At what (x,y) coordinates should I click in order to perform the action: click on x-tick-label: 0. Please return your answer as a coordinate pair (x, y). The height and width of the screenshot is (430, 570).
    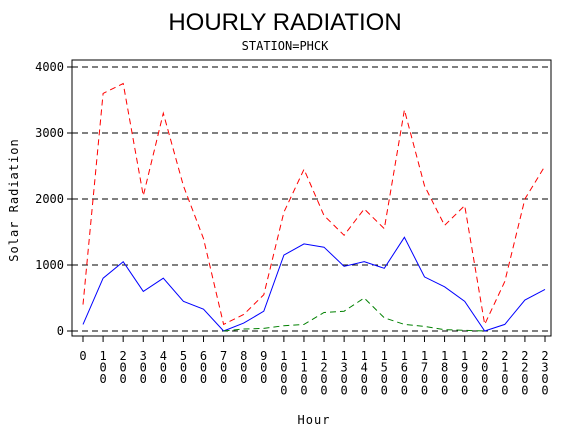
    Looking at the image, I should click on (82, 356).